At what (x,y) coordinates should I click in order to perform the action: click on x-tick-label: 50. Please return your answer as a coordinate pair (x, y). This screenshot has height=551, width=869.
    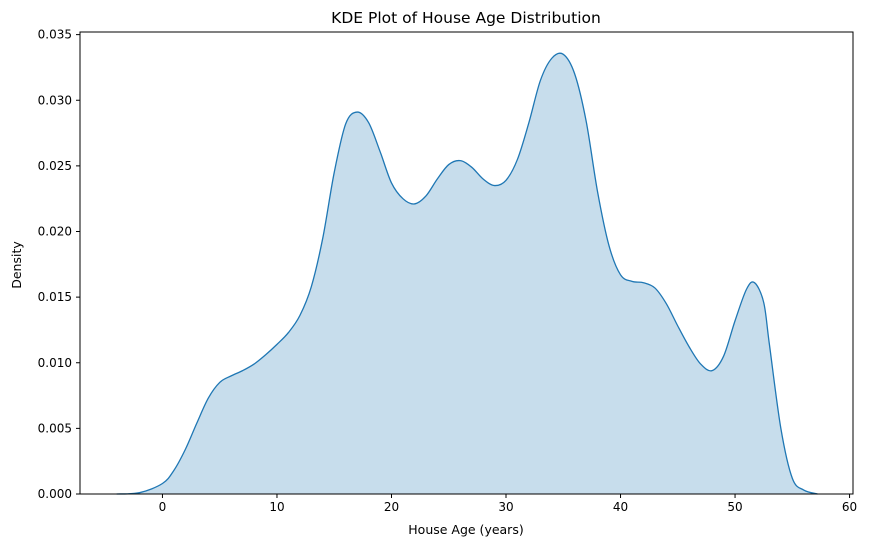
    Looking at the image, I should click on (734, 507).